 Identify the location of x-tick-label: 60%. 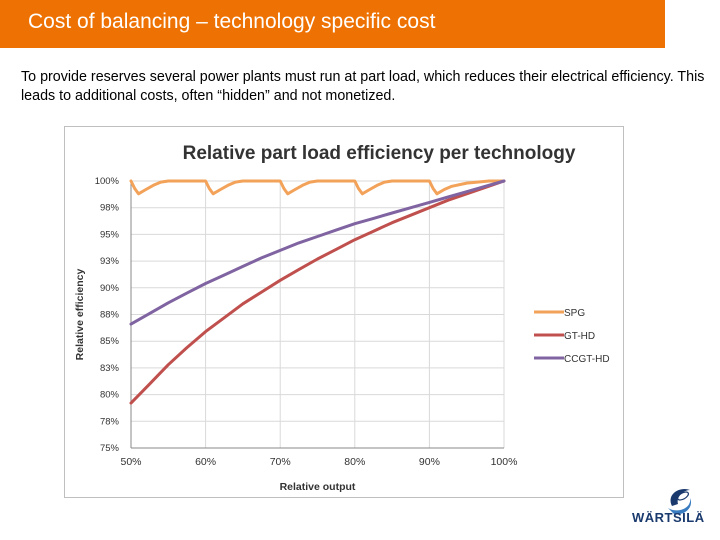
(205, 462).